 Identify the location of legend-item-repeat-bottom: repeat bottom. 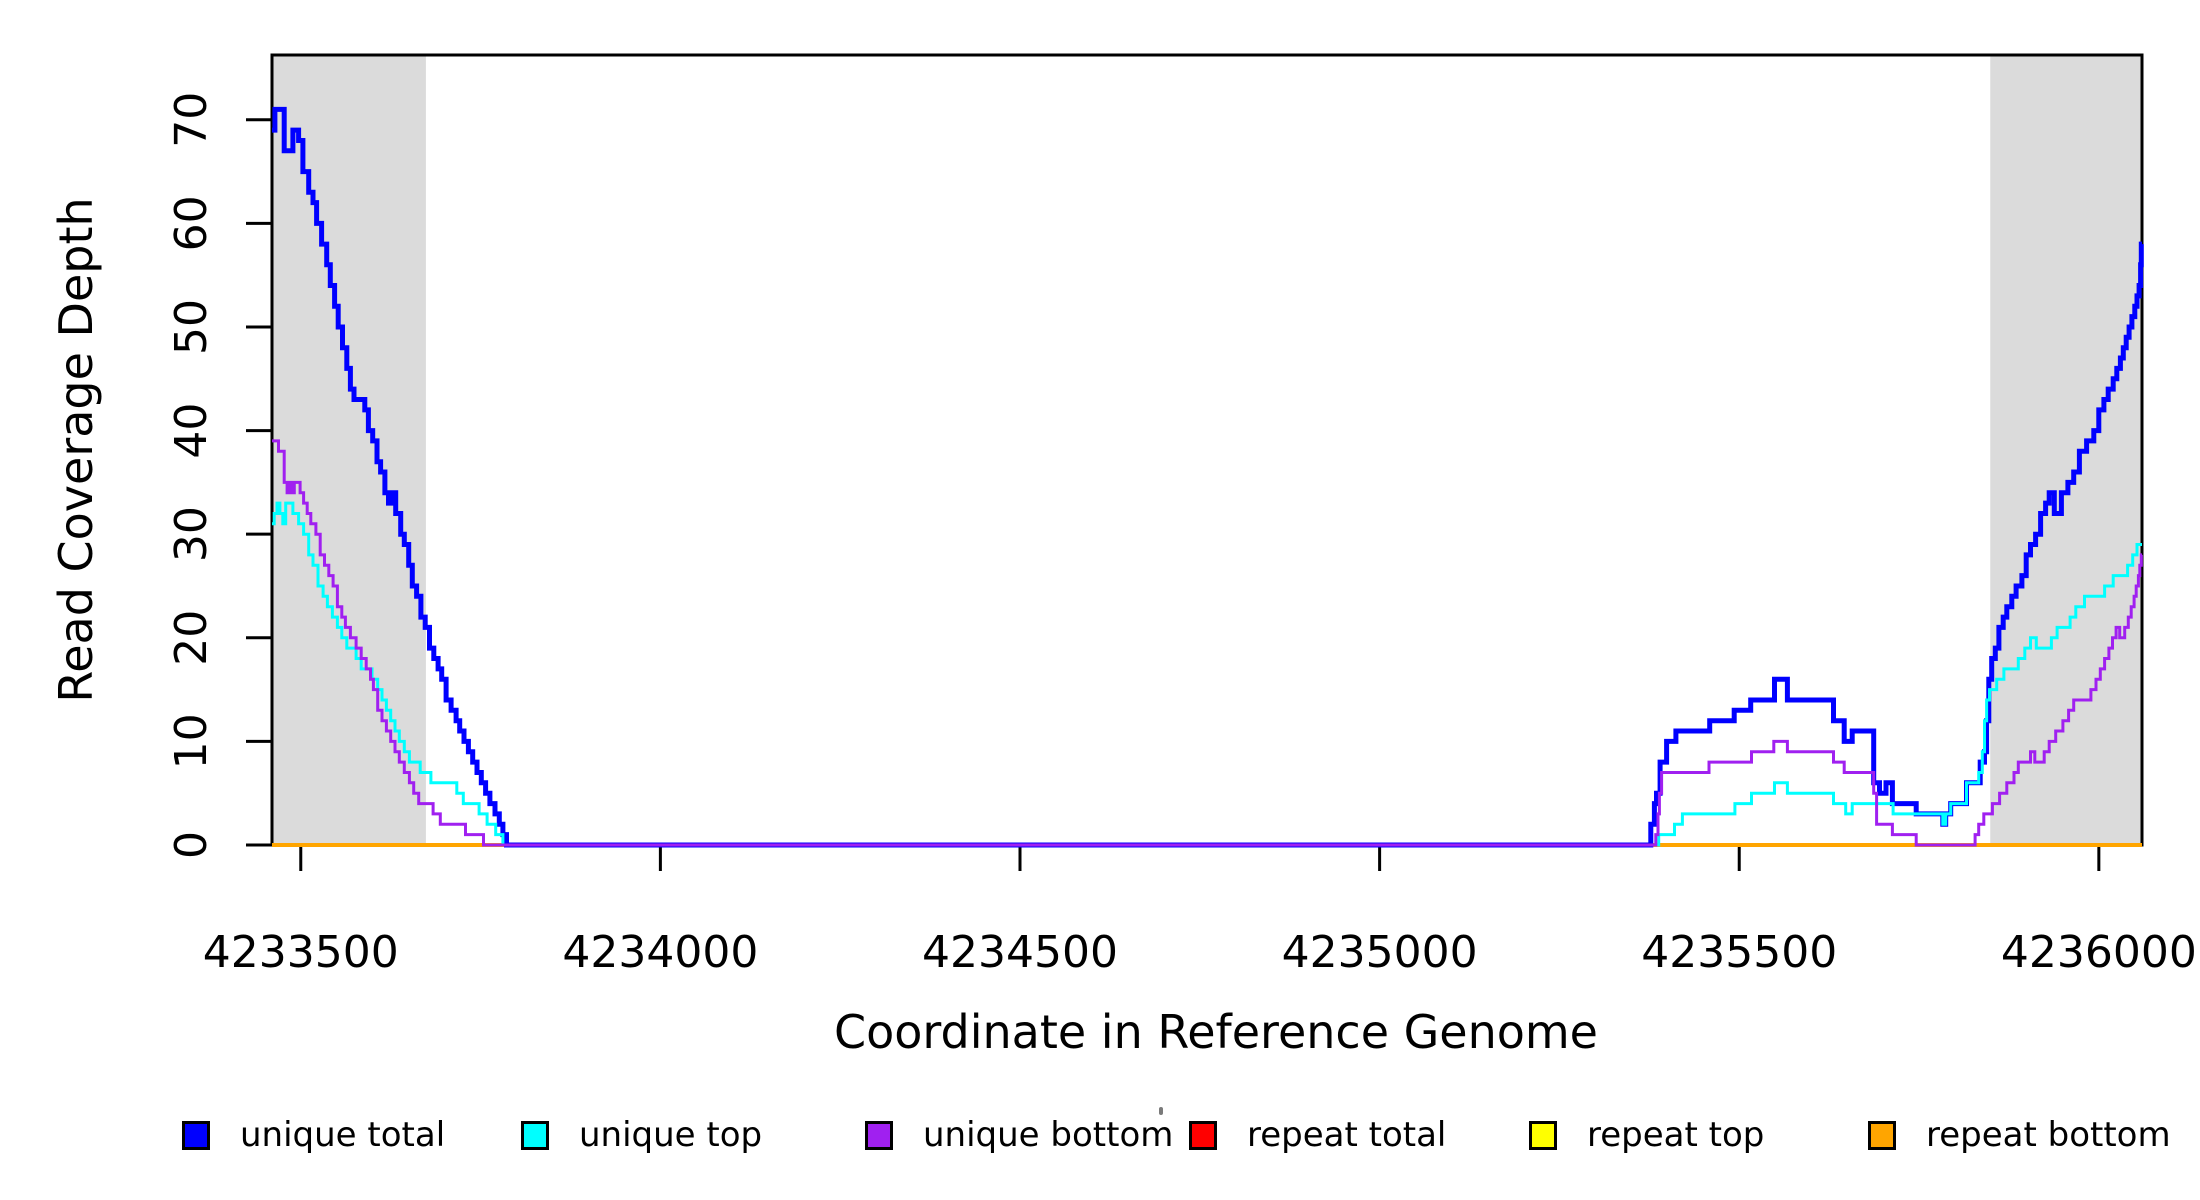
(2019, 1135).